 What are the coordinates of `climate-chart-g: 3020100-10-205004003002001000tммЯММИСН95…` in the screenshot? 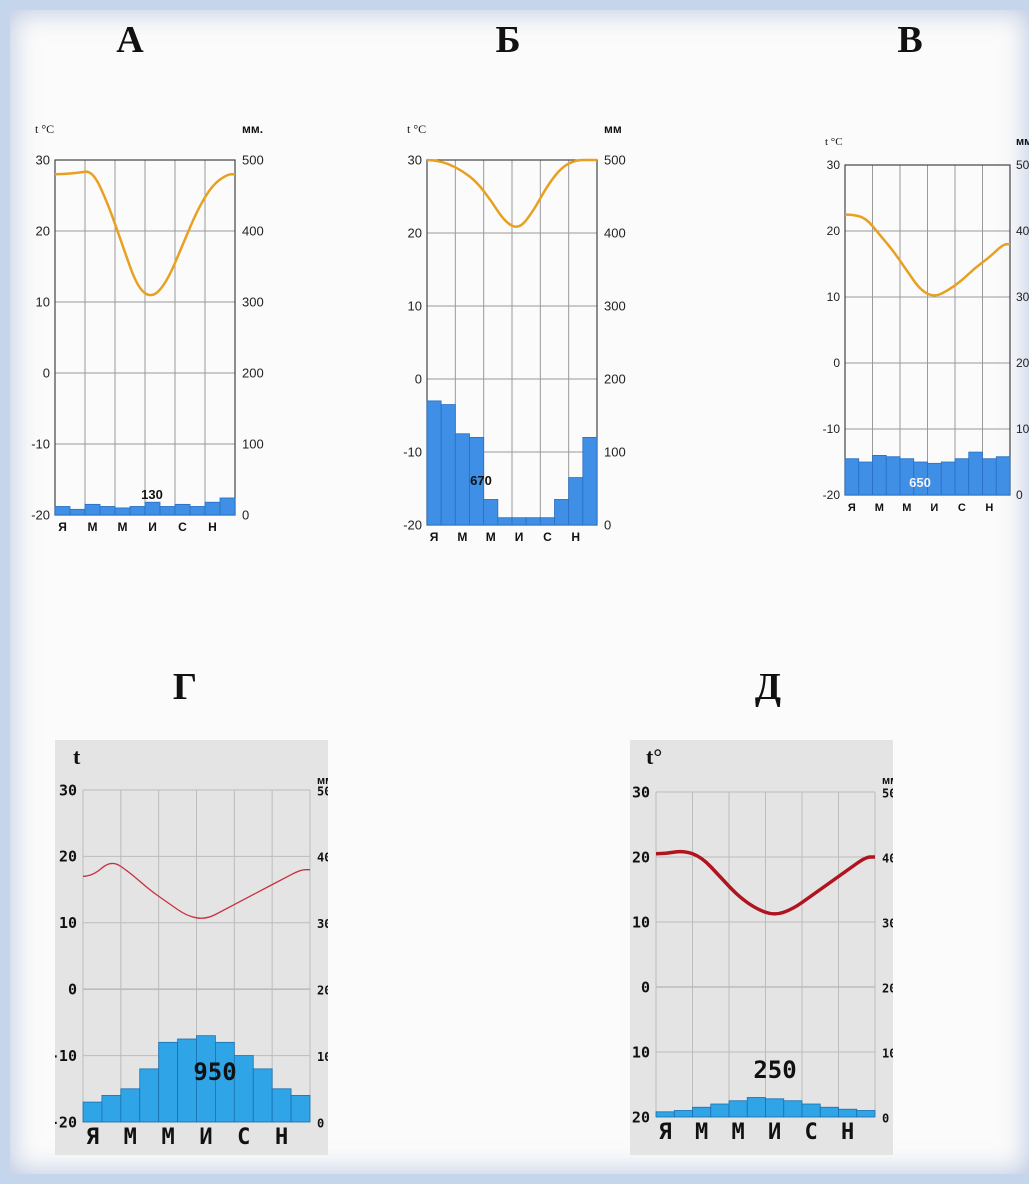 It's located at (191, 947).